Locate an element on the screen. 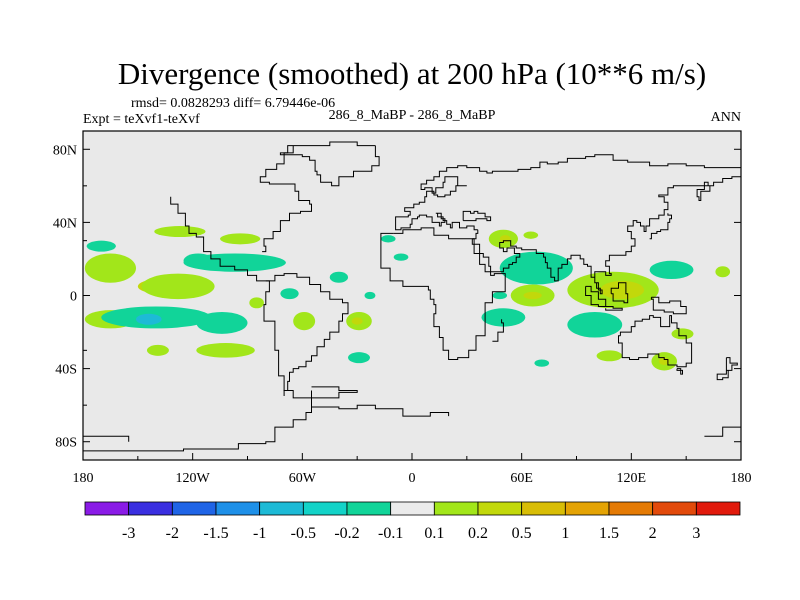 This screenshot has width=800, height=600. colorbar-label-3: -1 is located at coordinates (259, 533).